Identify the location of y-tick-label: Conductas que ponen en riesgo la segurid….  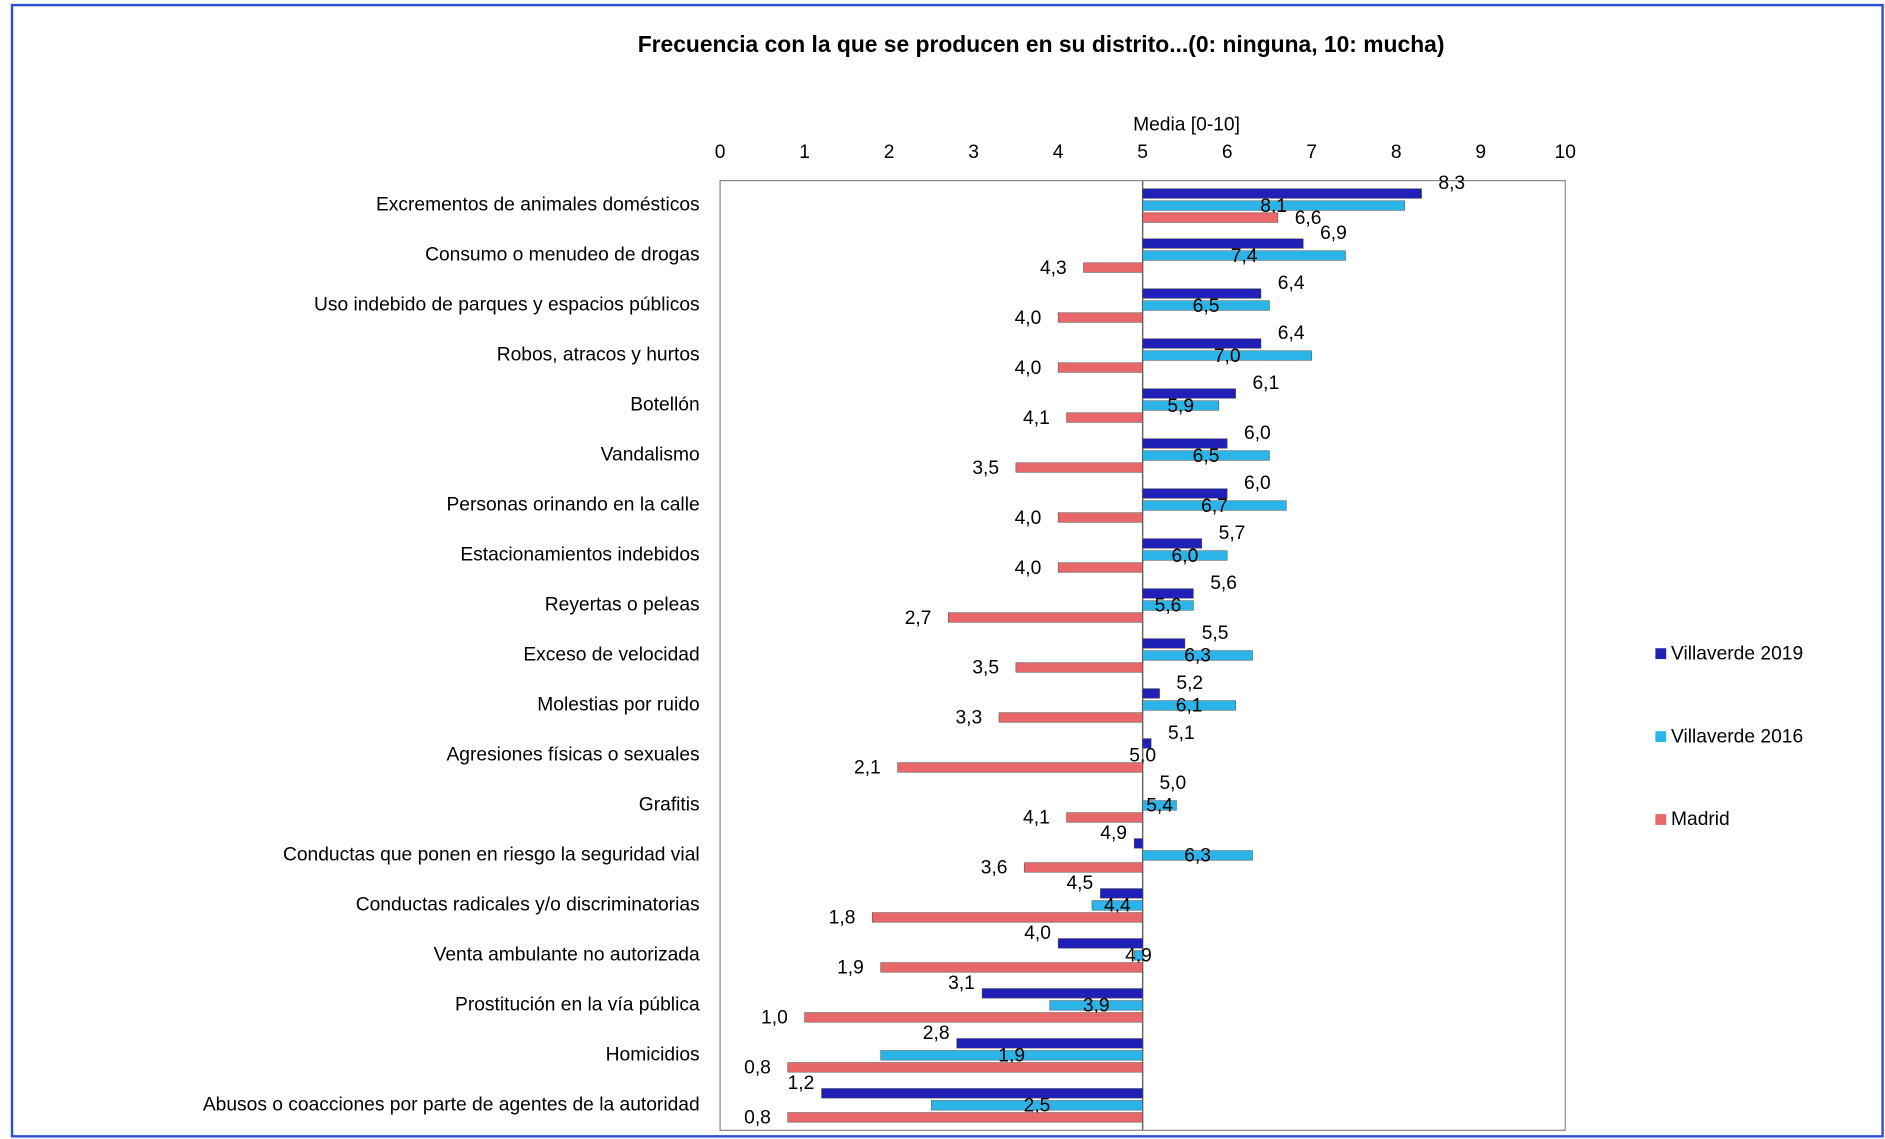
(491, 854).